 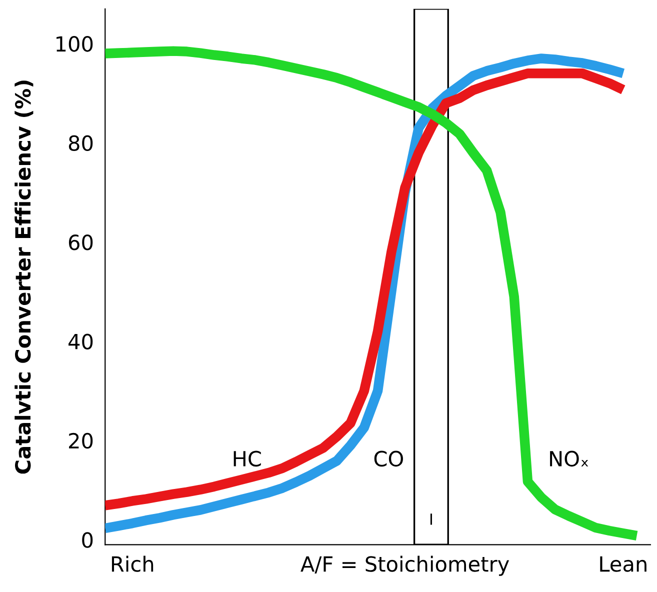 What do you see at coordinates (81, 440) in the screenshot?
I see `y-tick-label: 20` at bounding box center [81, 440].